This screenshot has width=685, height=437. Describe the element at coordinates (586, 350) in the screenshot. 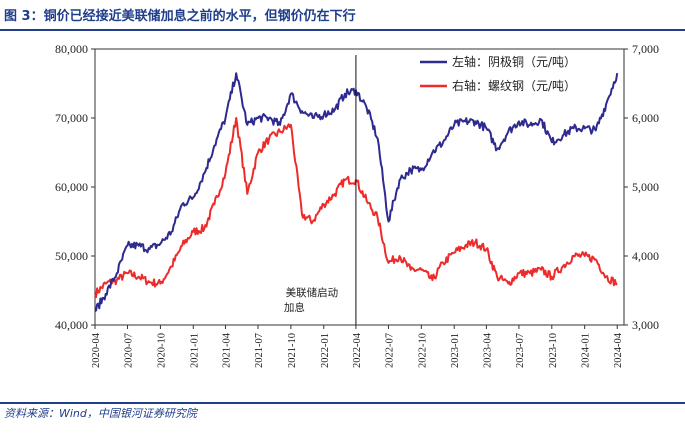

I see `x-tick-label: 2024-01` at that location.